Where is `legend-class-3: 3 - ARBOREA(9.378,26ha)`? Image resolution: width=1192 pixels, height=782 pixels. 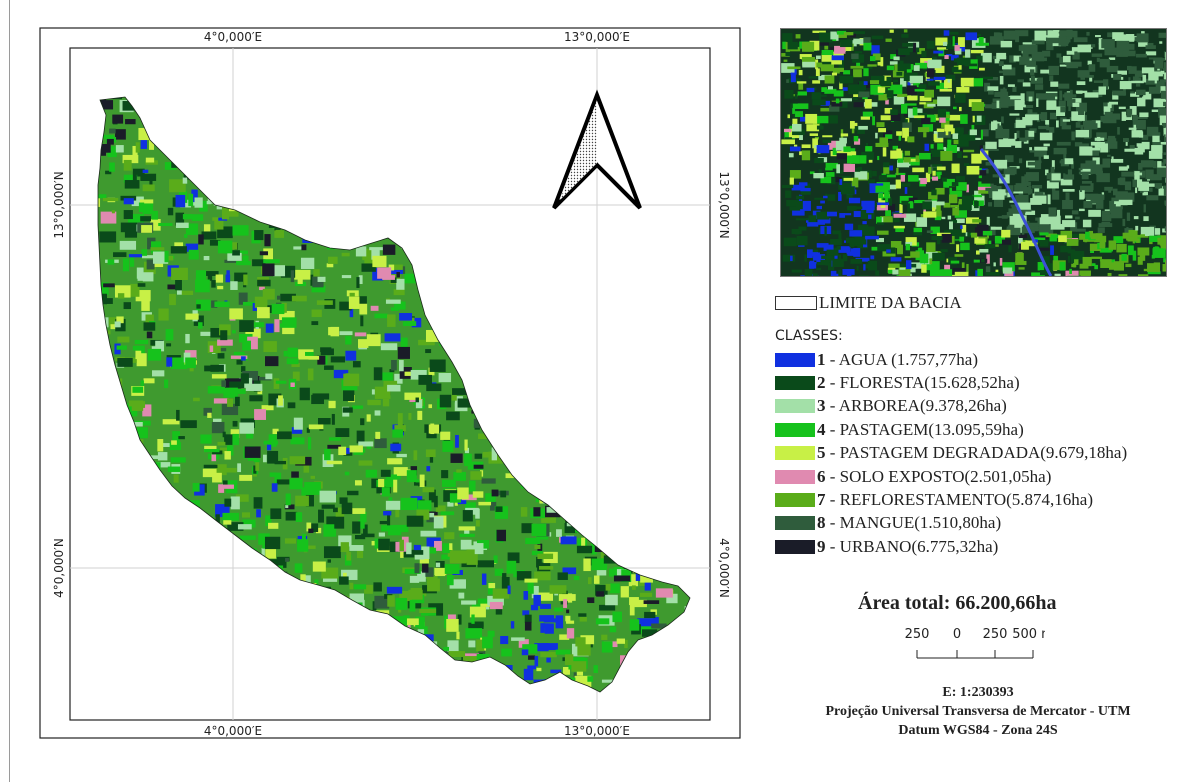
legend-class-3: 3 - ARBOREA(9.378,26ha) is located at coordinates (980, 406).